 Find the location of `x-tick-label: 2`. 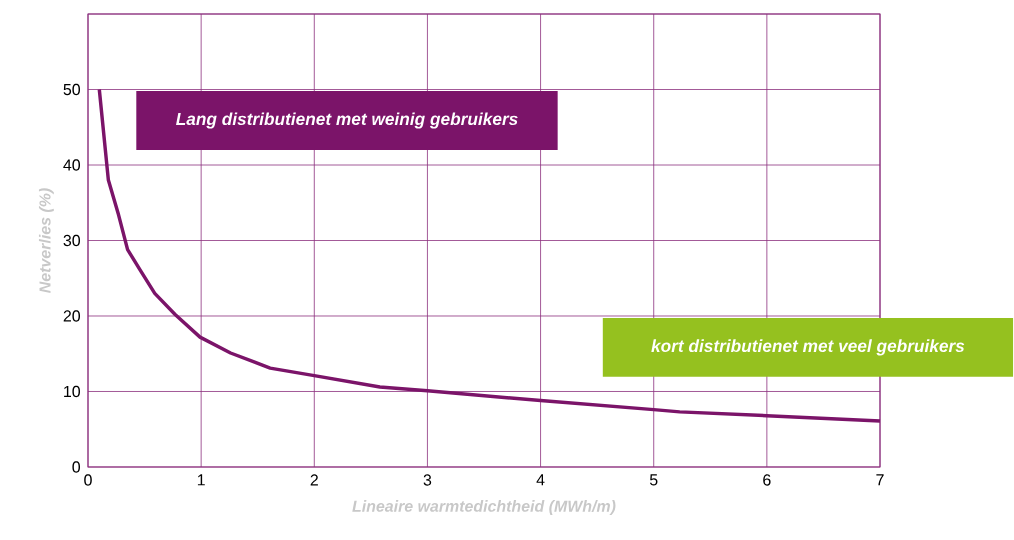

x-tick-label: 2 is located at coordinates (314, 480).